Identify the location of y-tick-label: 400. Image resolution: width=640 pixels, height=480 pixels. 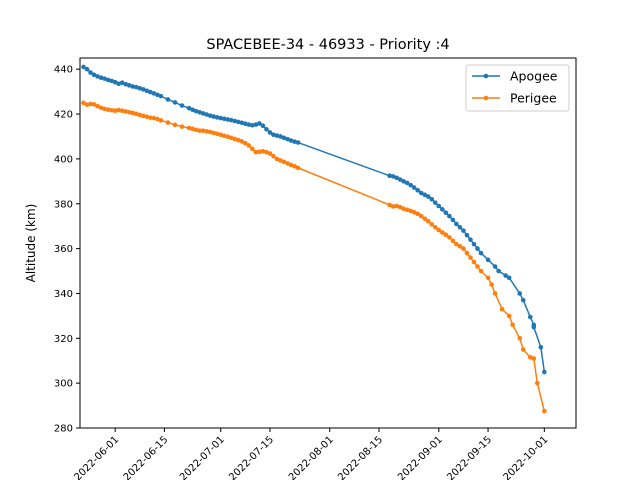
(63, 159).